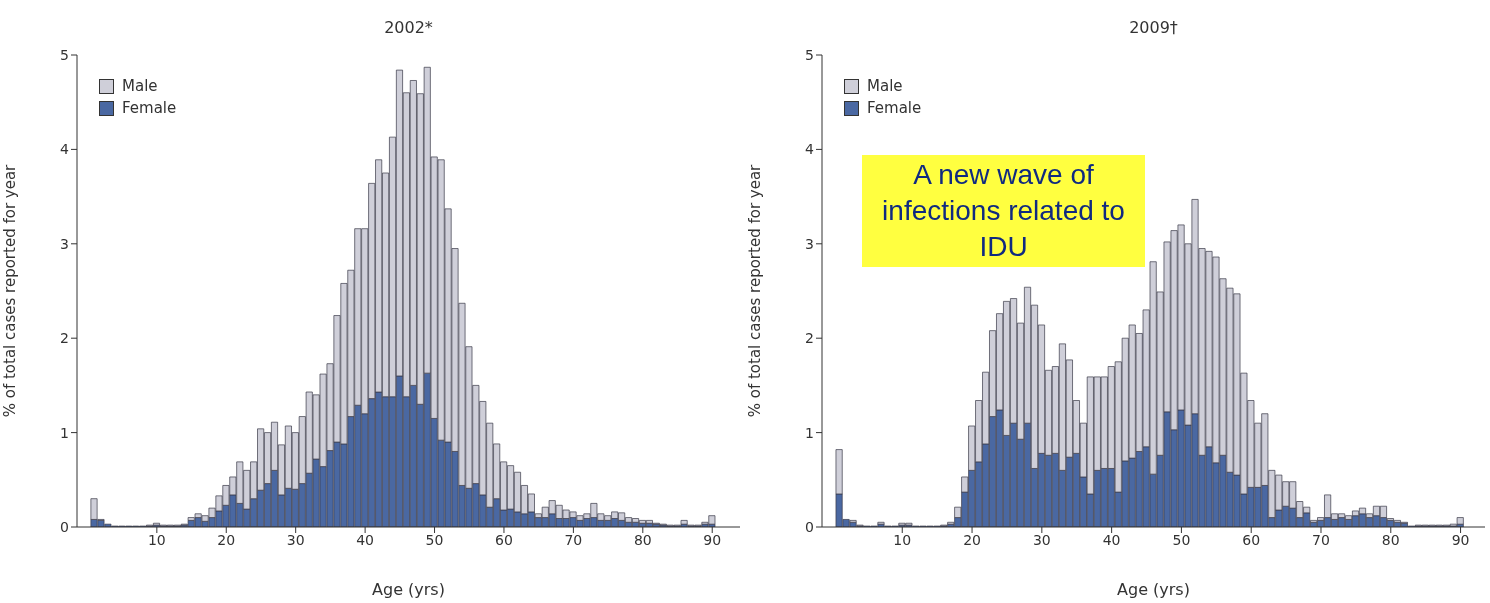  I want to click on annotation: A new wave of infections related to IDU, so click(1003, 211).